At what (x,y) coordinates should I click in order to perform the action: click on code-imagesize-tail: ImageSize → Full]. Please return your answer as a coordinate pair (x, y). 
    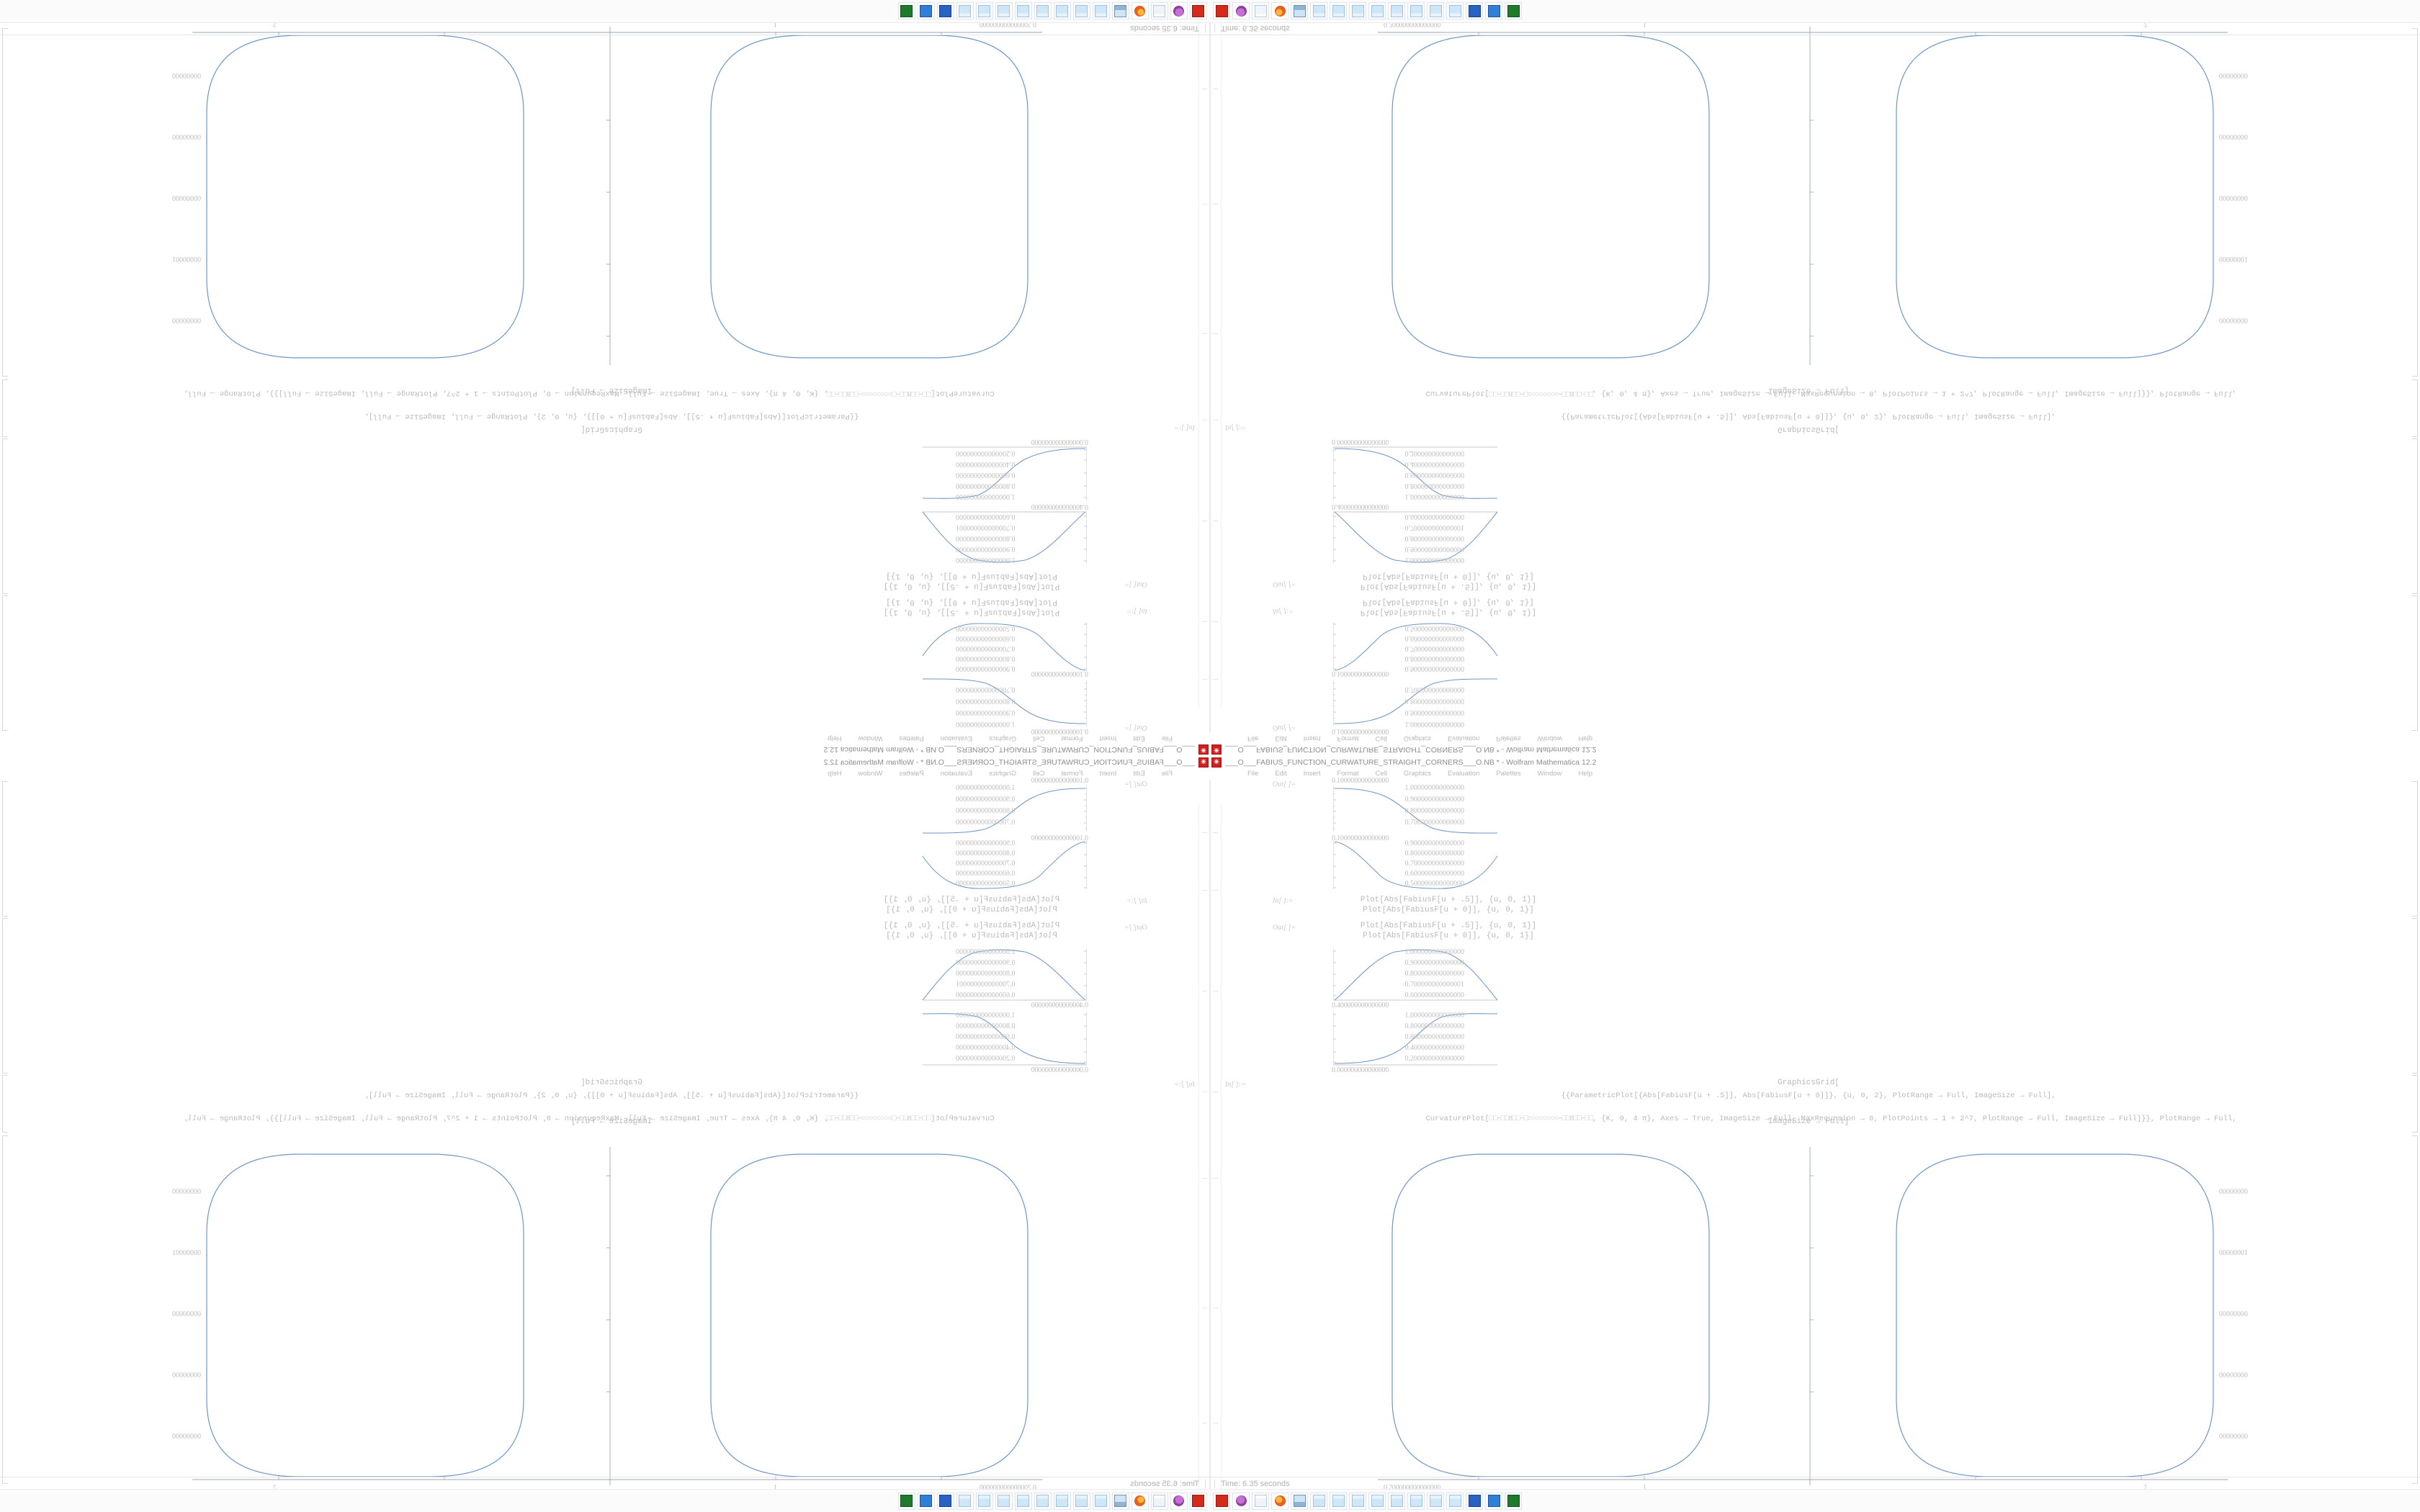
    Looking at the image, I should click on (611, 1121).